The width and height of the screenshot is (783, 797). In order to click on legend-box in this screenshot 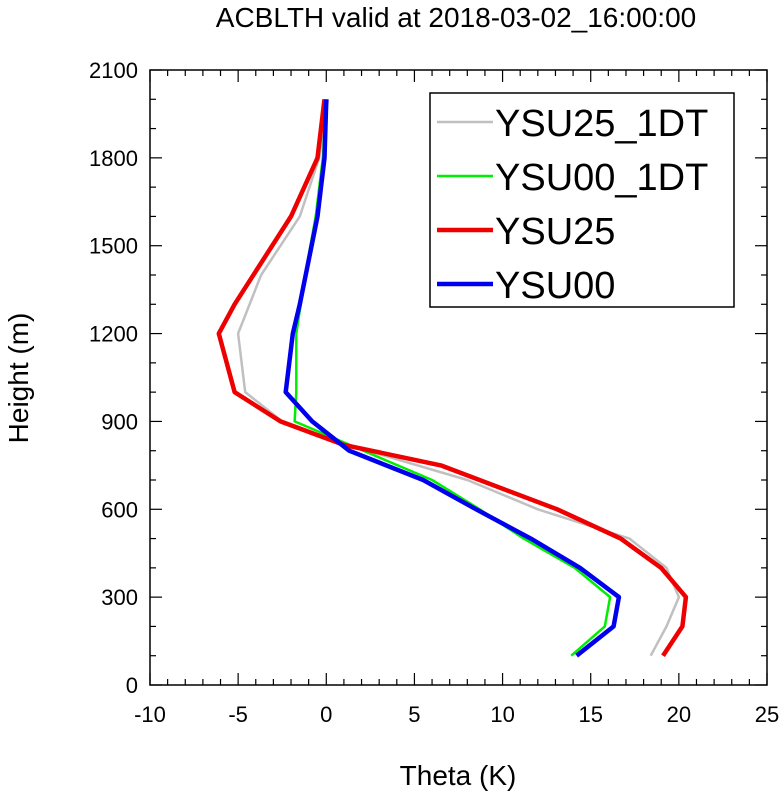, I will do `click(582, 200)`.